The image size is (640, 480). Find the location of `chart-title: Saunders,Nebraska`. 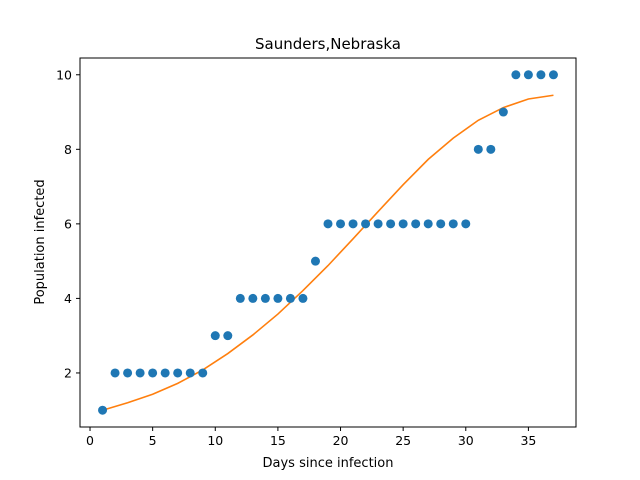

chart-title: Saunders,Nebraska is located at coordinates (328, 44).